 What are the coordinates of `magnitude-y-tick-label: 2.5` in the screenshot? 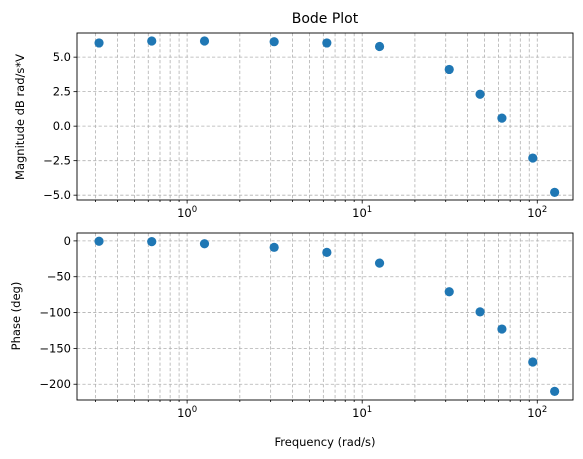 It's located at (62, 92).